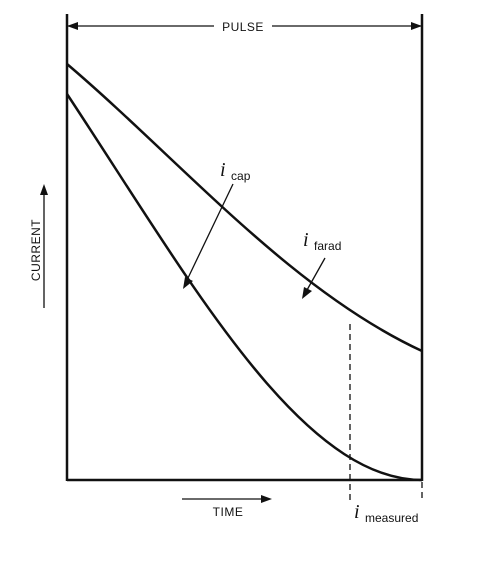  I want to click on farad-label-arrow, so click(314, 278).